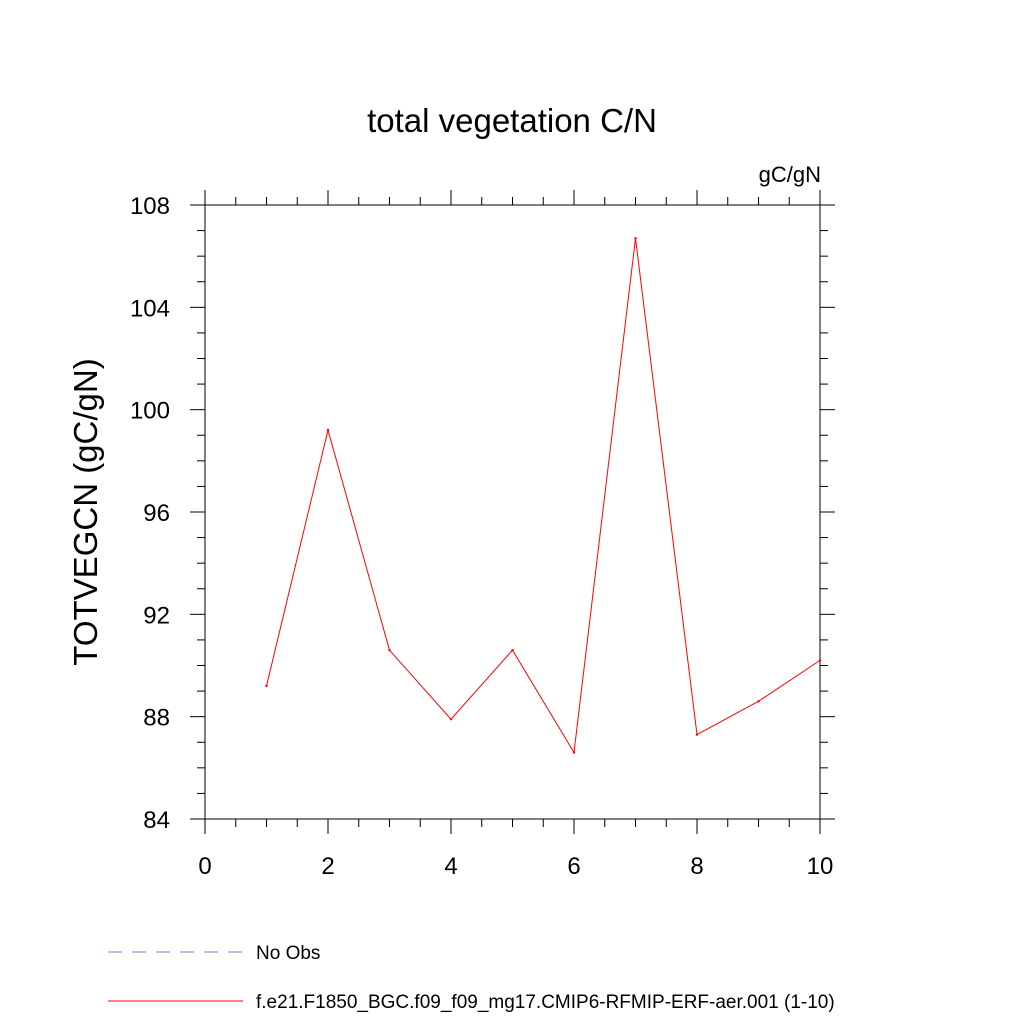  What do you see at coordinates (150, 206) in the screenshot?
I see `y-tick-label: 108` at bounding box center [150, 206].